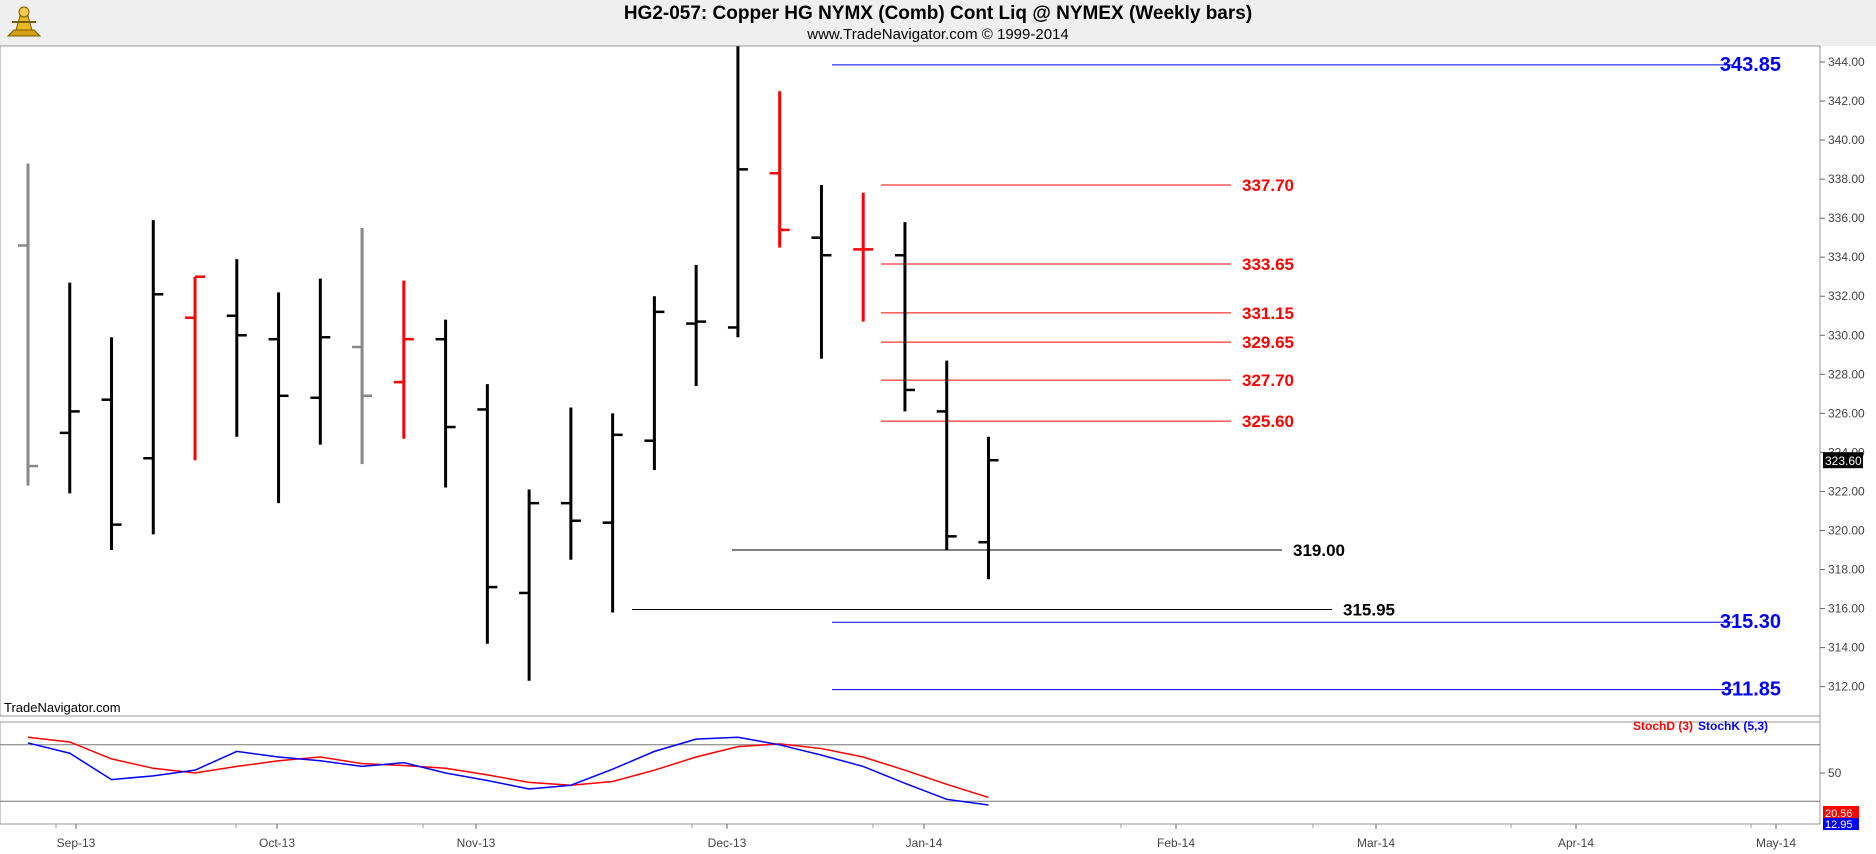 This screenshot has height=854, width=1876. Describe the element at coordinates (938, 34) in the screenshot. I see `chart-subtitle: www.TradeNavigator.com © 1999-2014` at that location.